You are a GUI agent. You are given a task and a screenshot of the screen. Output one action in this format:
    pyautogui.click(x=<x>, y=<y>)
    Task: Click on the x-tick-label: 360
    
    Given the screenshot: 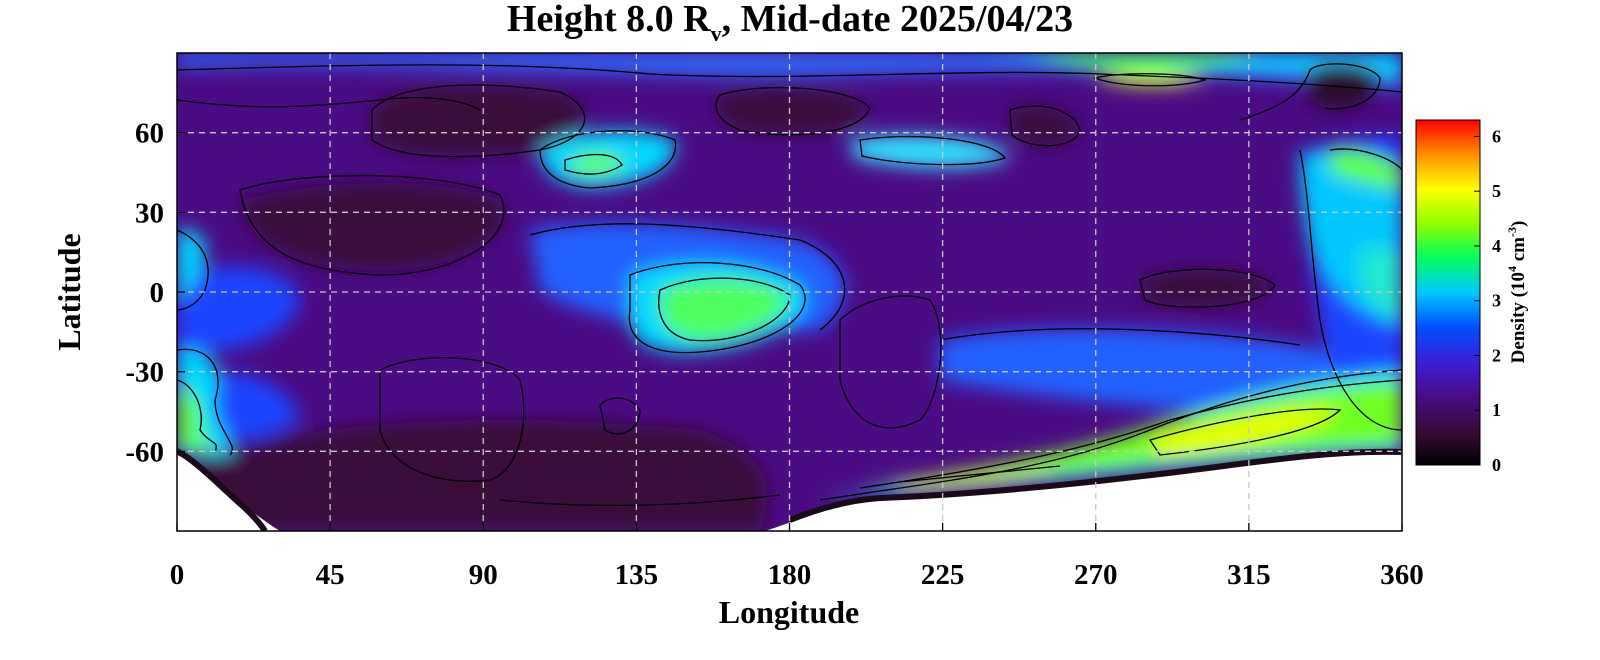 What is the action you would take?
    pyautogui.click(x=1402, y=575)
    